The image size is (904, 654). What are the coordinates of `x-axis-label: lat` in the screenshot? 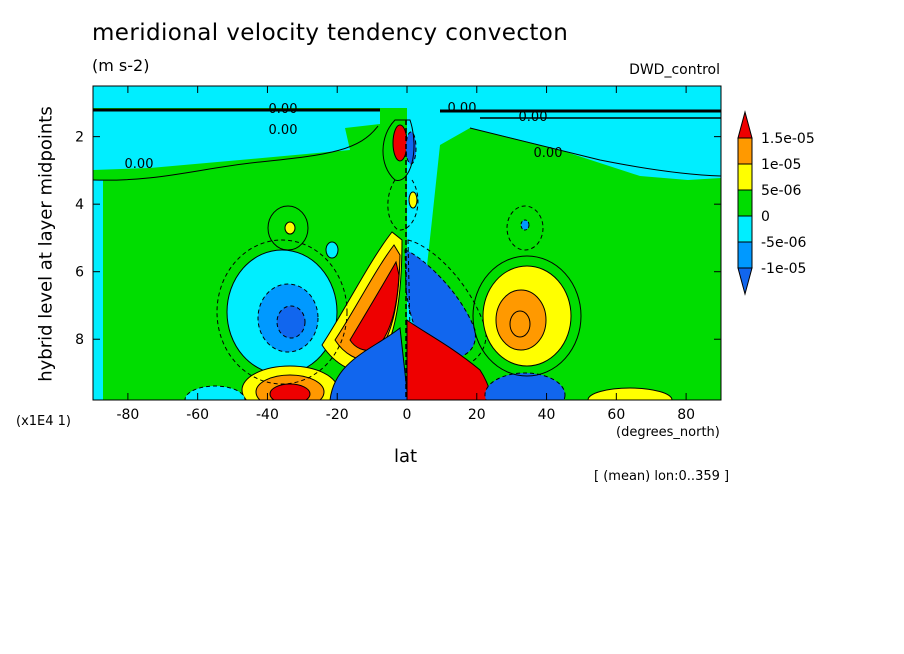 It's located at (406, 456).